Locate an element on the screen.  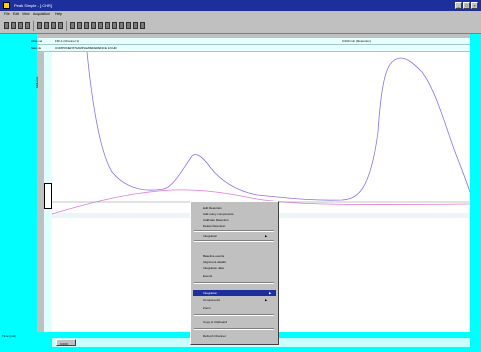
menu-item-calibrate-retention: Calibrate Retention is located at coordinates (216, 220).